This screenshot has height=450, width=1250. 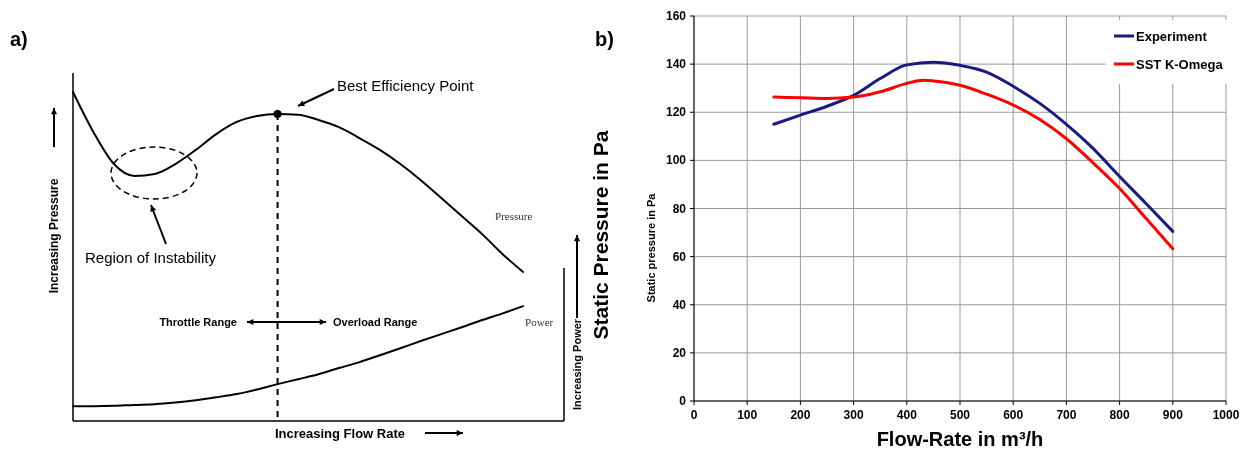 What do you see at coordinates (676, 64) in the screenshot?
I see `y-tick-label: 140` at bounding box center [676, 64].